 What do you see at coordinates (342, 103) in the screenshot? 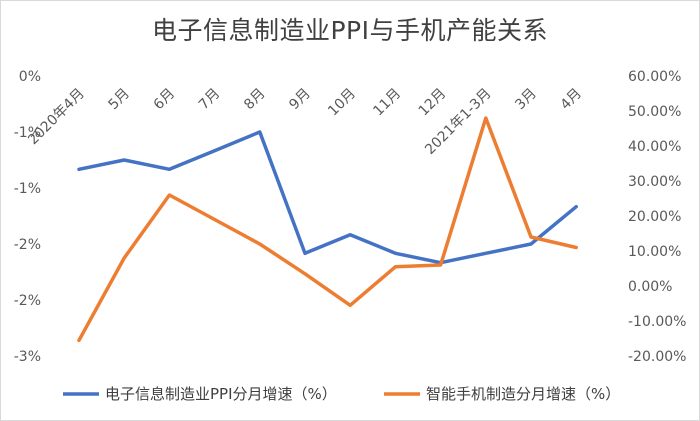
I see `x-axis-tick-label: 10月` at bounding box center [342, 103].